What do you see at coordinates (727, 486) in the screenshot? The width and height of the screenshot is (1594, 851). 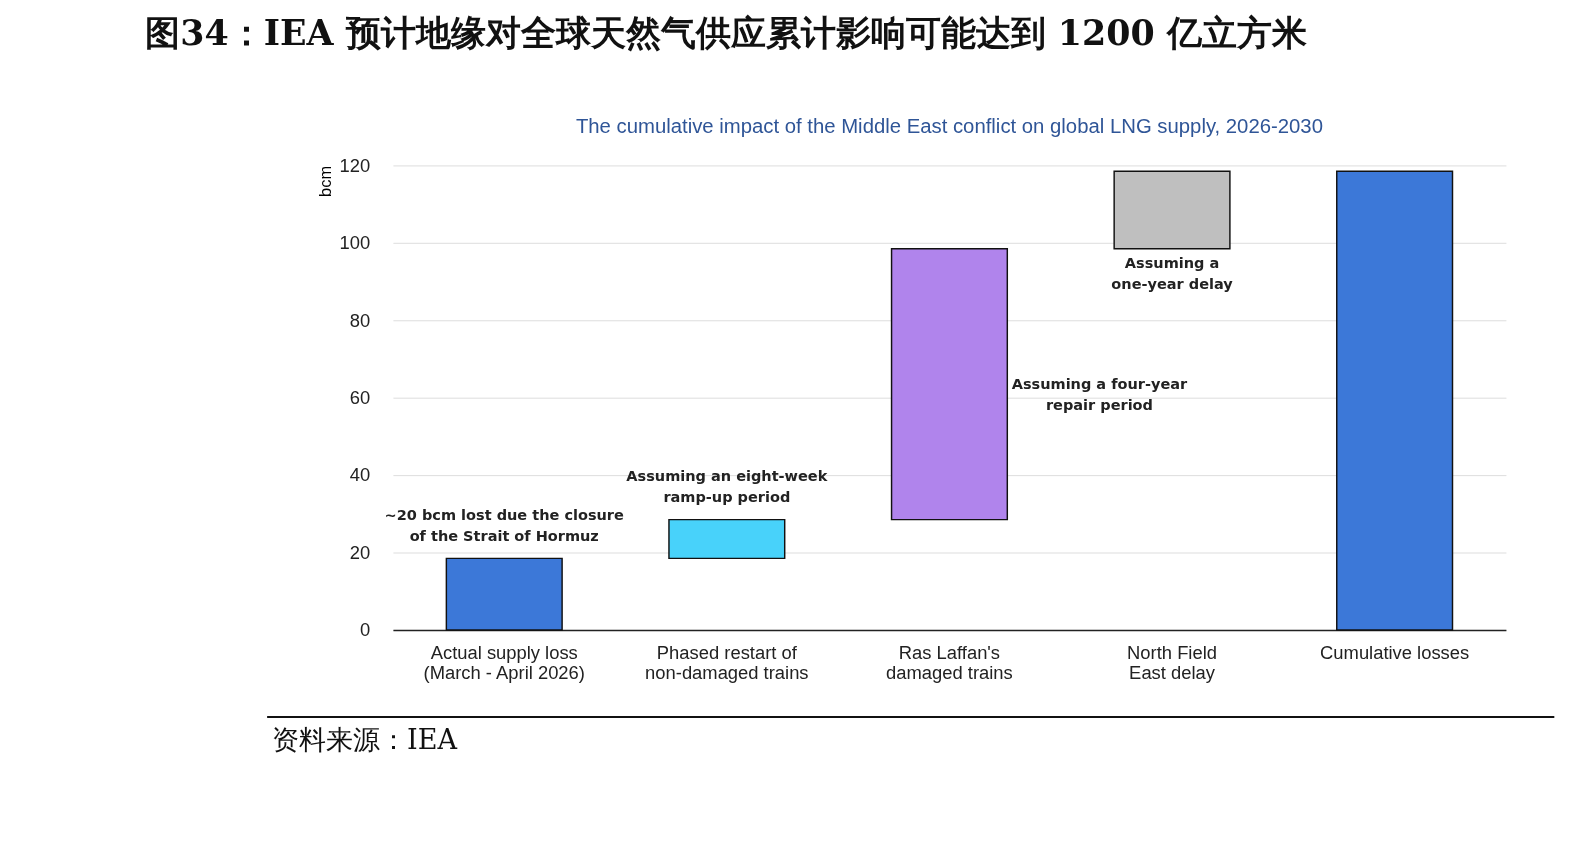 I see `annotation: Assuming an eight-week ramp-up period` at bounding box center [727, 486].